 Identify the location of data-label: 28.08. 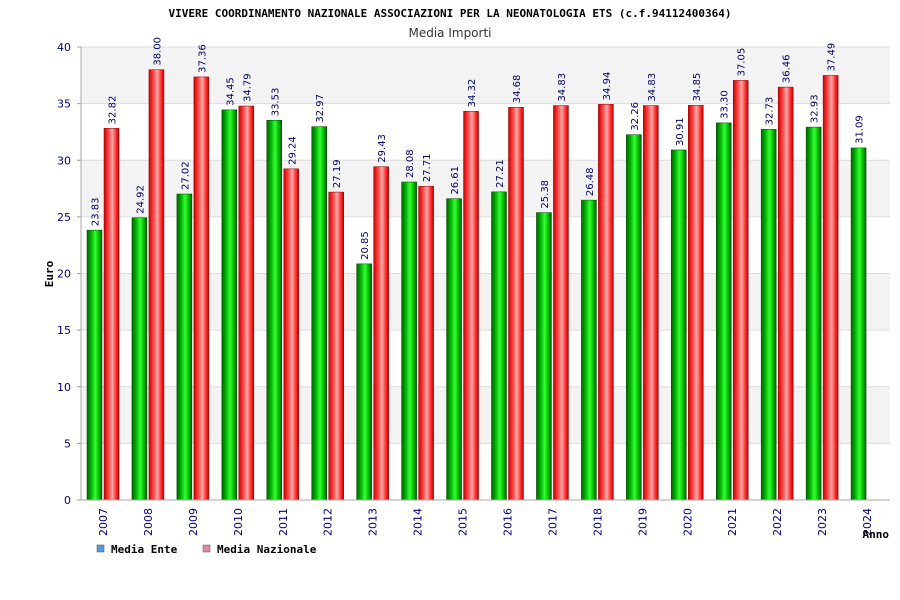
(410, 163).